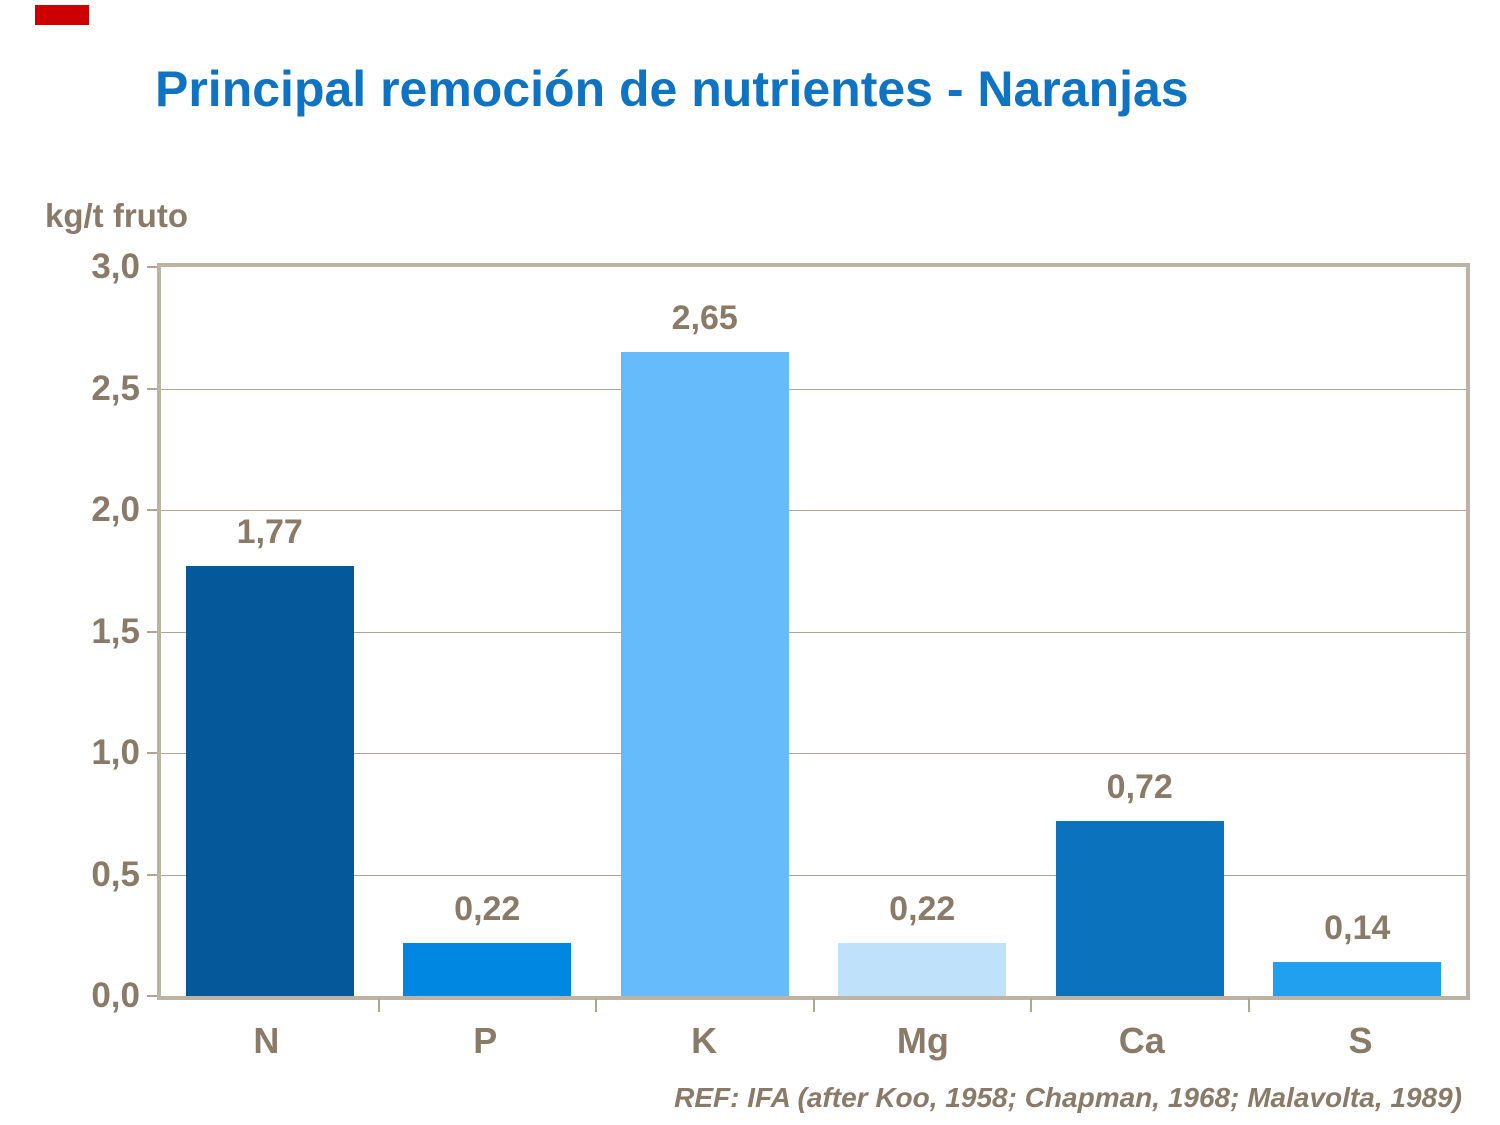 The image size is (1500, 1125). I want to click on bar-S, so click(1357, 979).